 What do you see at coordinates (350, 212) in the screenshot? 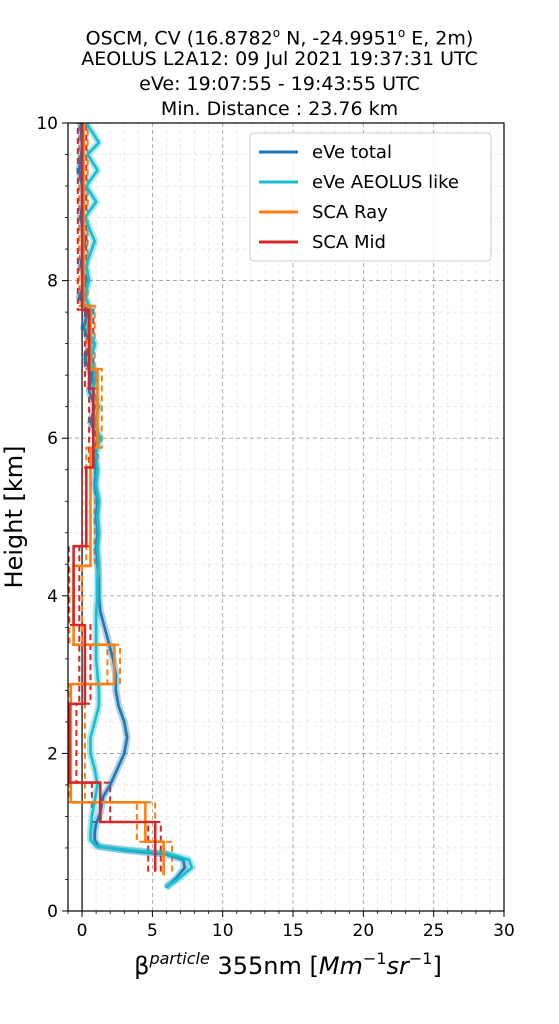
I see `legend-label-sca-ray: SCA Ray` at bounding box center [350, 212].